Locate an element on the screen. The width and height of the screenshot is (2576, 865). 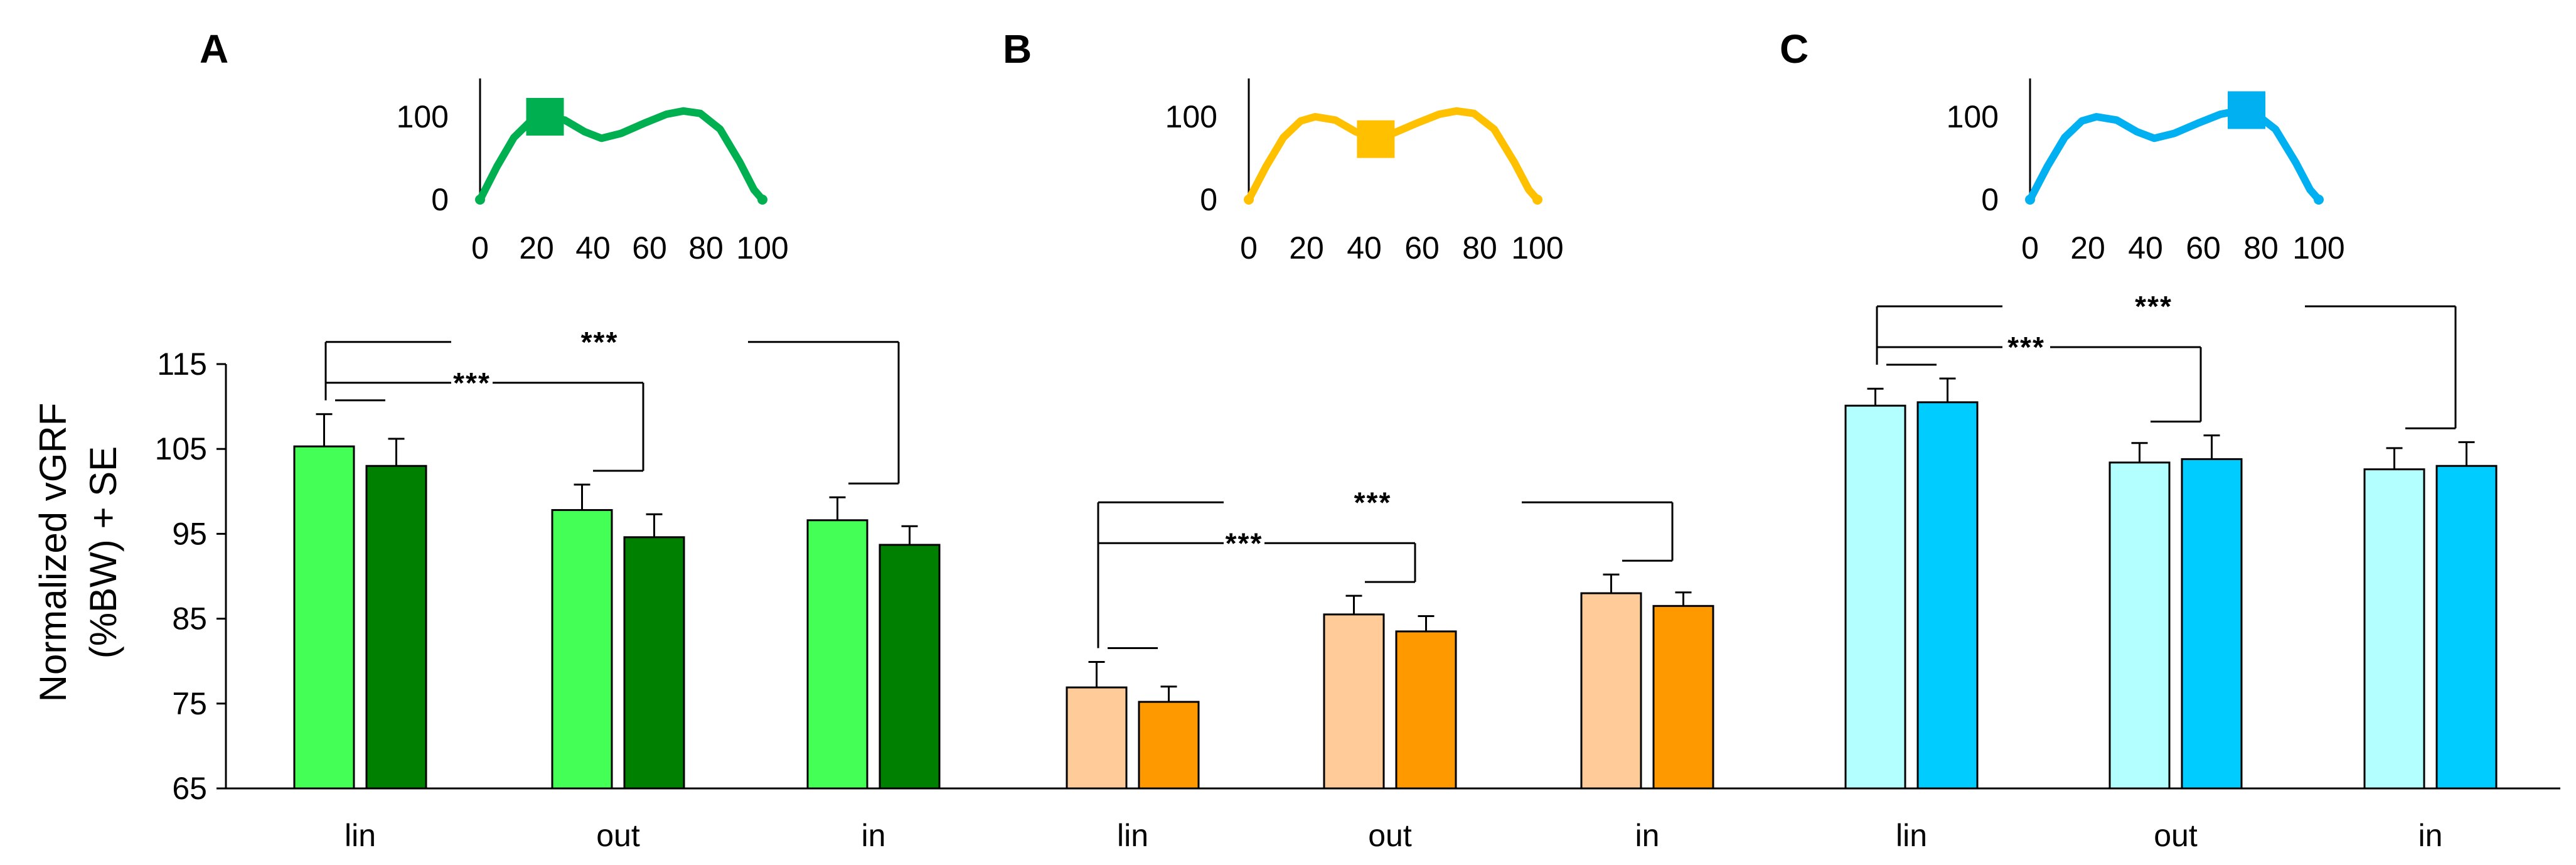
y-tick-label: 75 is located at coordinates (189, 703).